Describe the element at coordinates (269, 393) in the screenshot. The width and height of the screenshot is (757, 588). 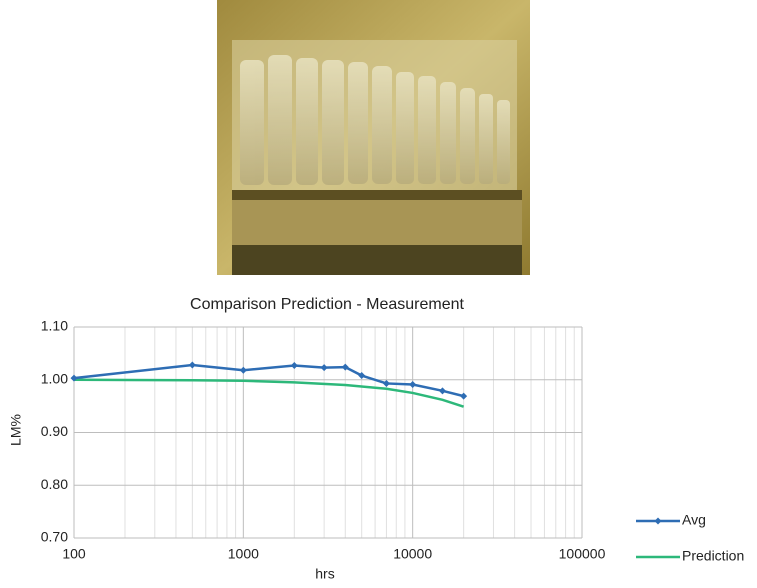
I see `series-line` at that location.